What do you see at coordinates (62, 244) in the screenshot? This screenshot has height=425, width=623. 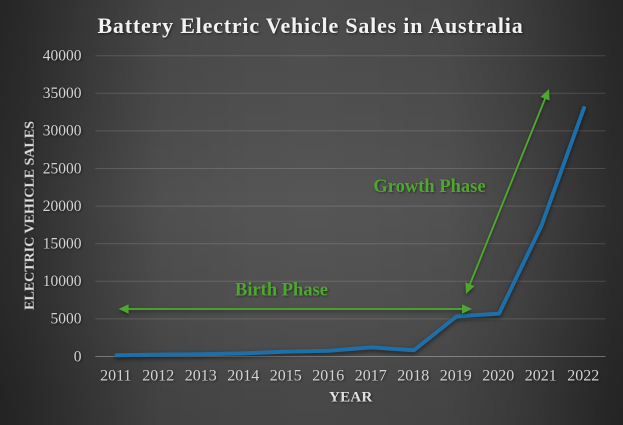 I see `svg-text: 15000` at bounding box center [62, 244].